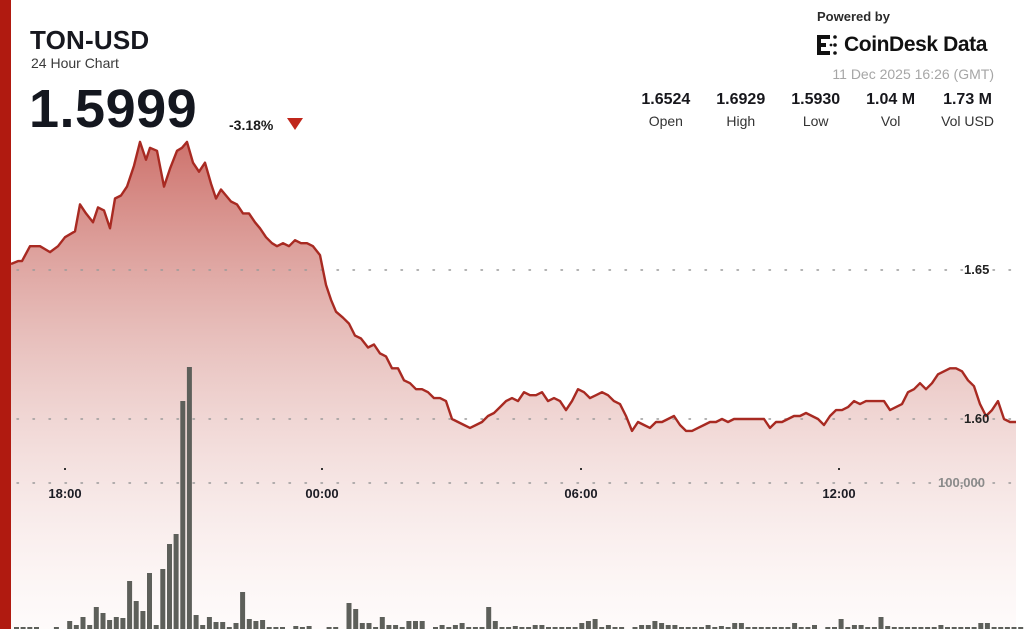 This screenshot has width=1024, height=629. Describe the element at coordinates (967, 111) in the screenshot. I see `stat-vol-usd: 1.73 M Vol USD` at that location.